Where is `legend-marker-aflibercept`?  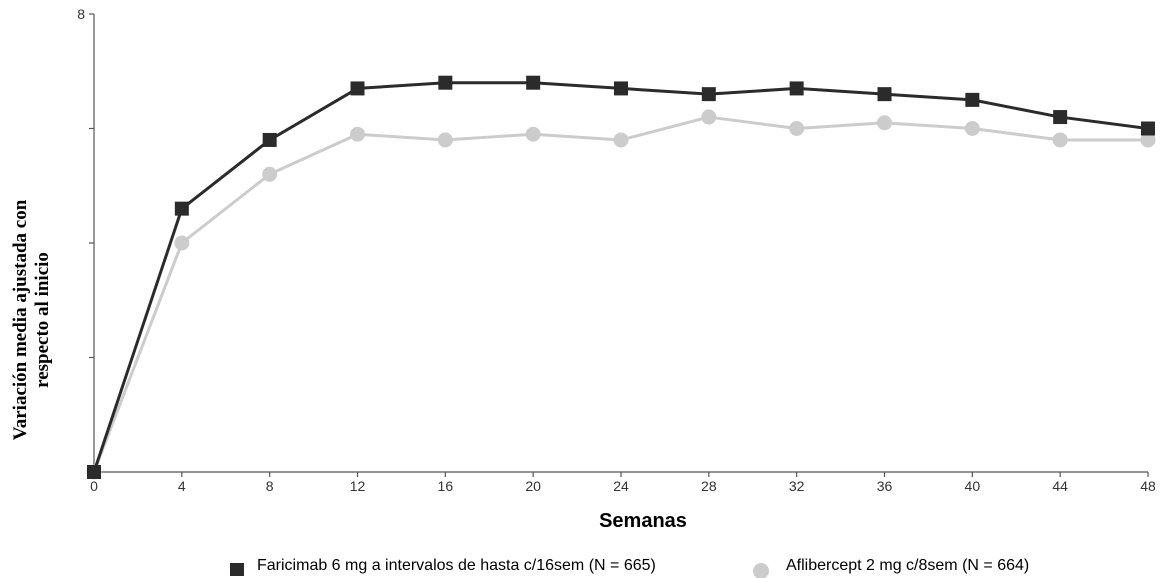
legend-marker-aflibercept is located at coordinates (761, 570).